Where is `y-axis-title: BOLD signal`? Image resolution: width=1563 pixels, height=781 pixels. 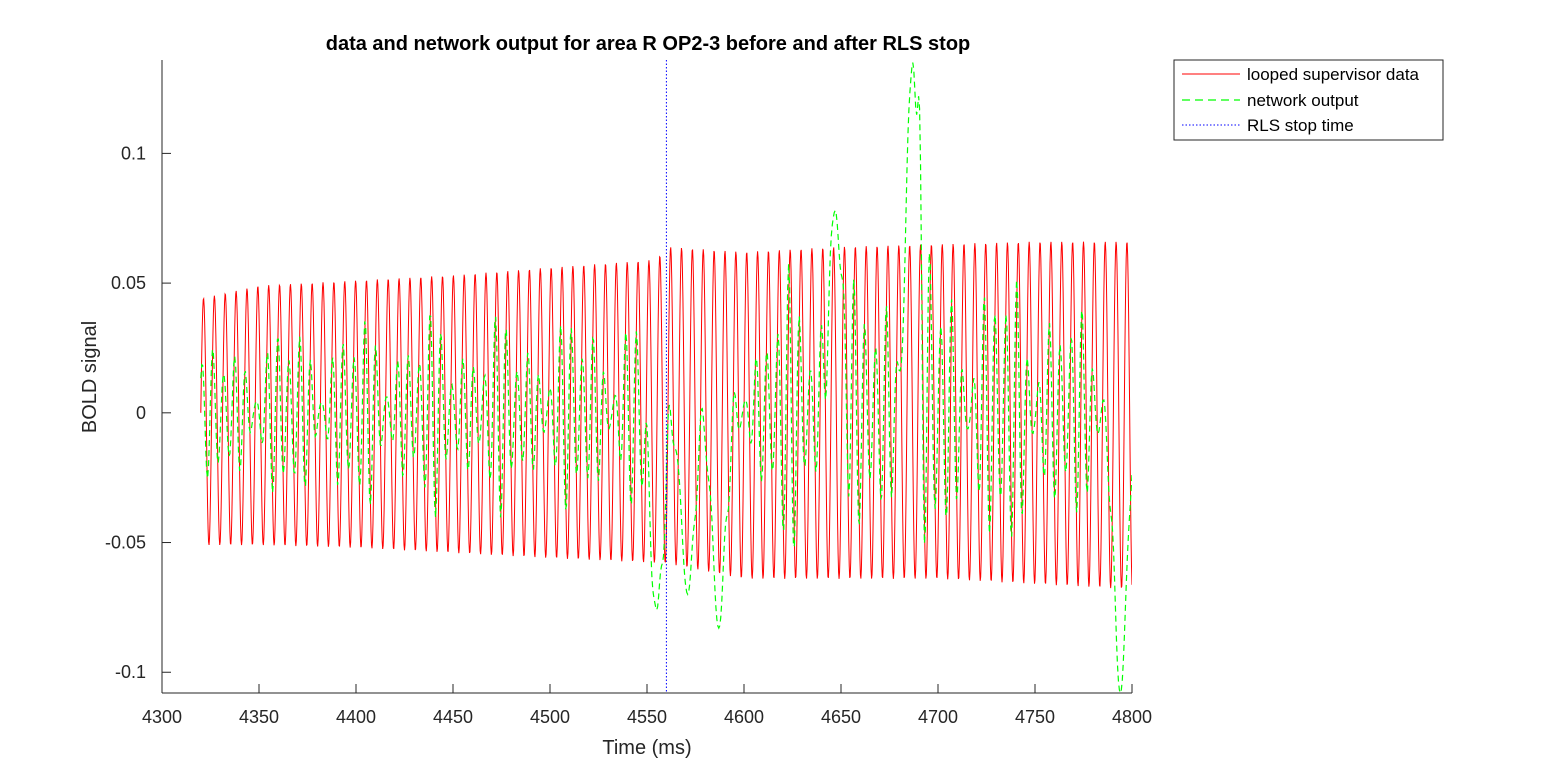 y-axis-title: BOLD signal is located at coordinates (90, 377).